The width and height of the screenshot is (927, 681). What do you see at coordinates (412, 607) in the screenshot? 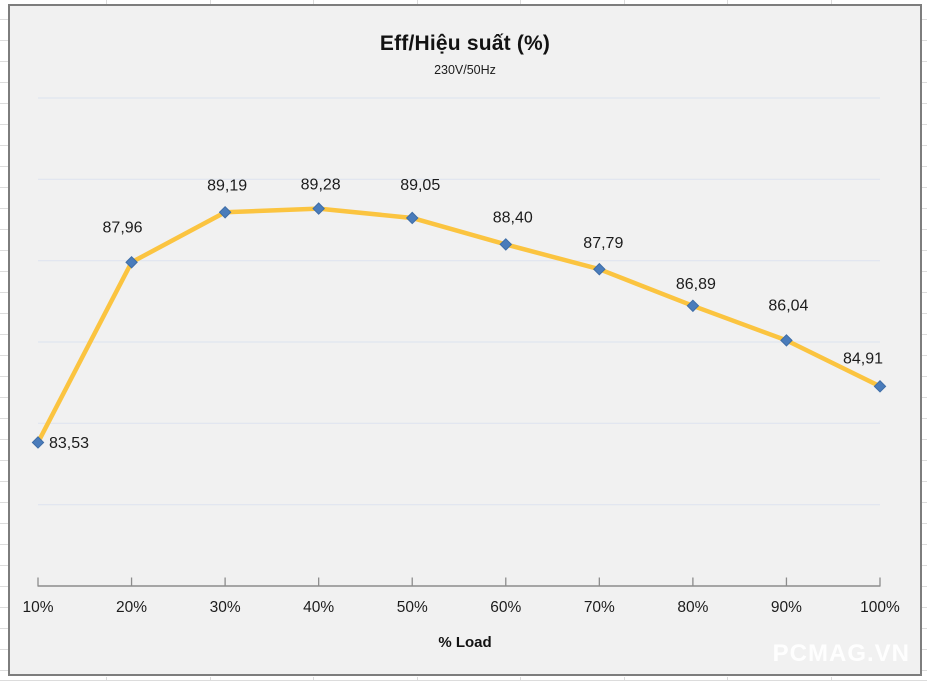
I see `x-tick-label: 50%` at bounding box center [412, 607].